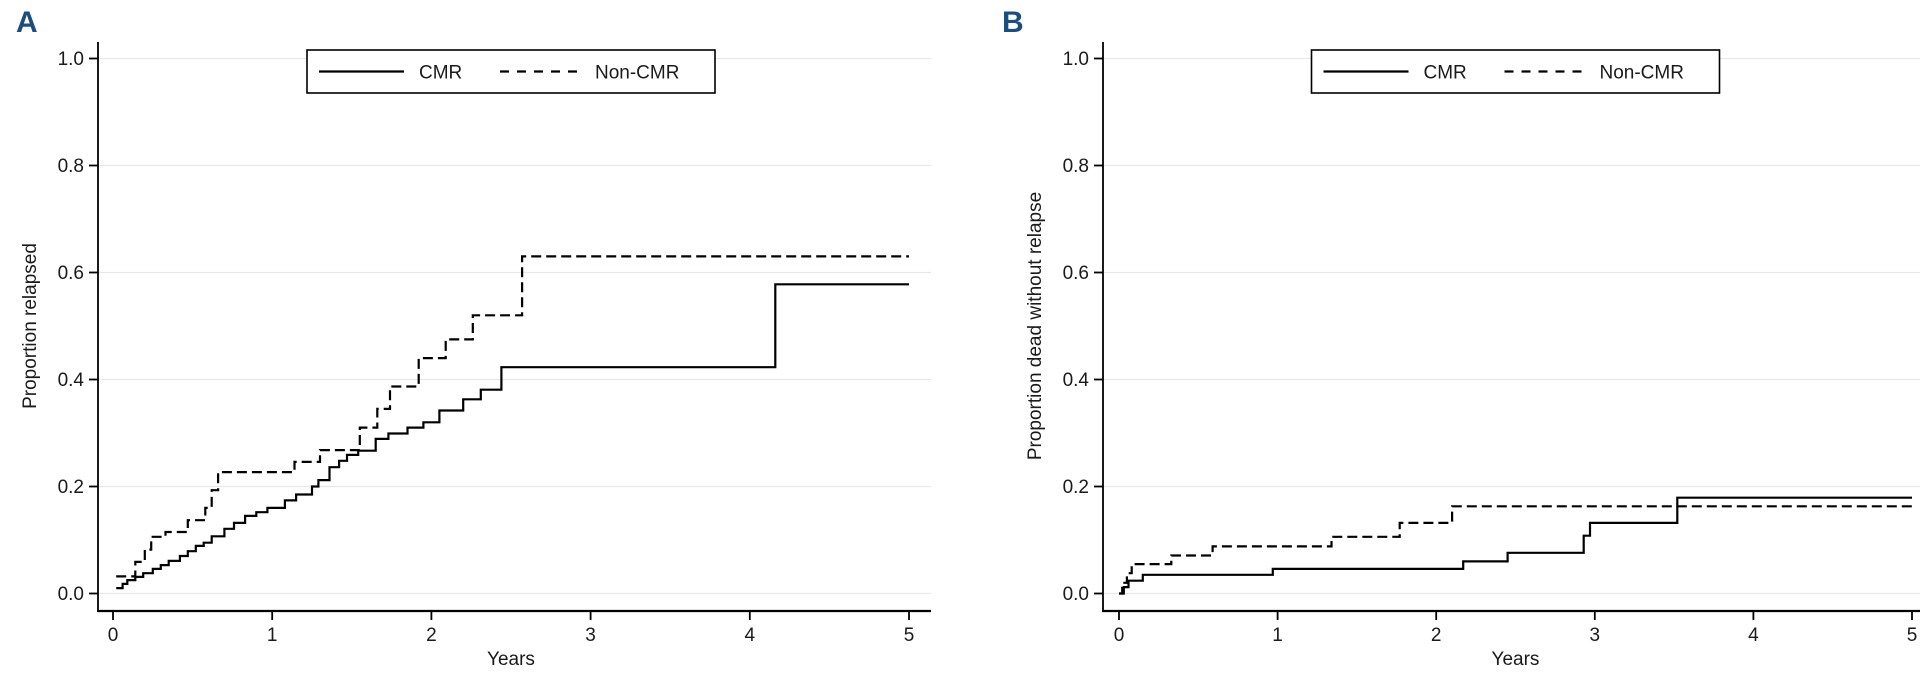  What do you see at coordinates (1013, 22) in the screenshot?
I see `panel-label-b: B` at bounding box center [1013, 22].